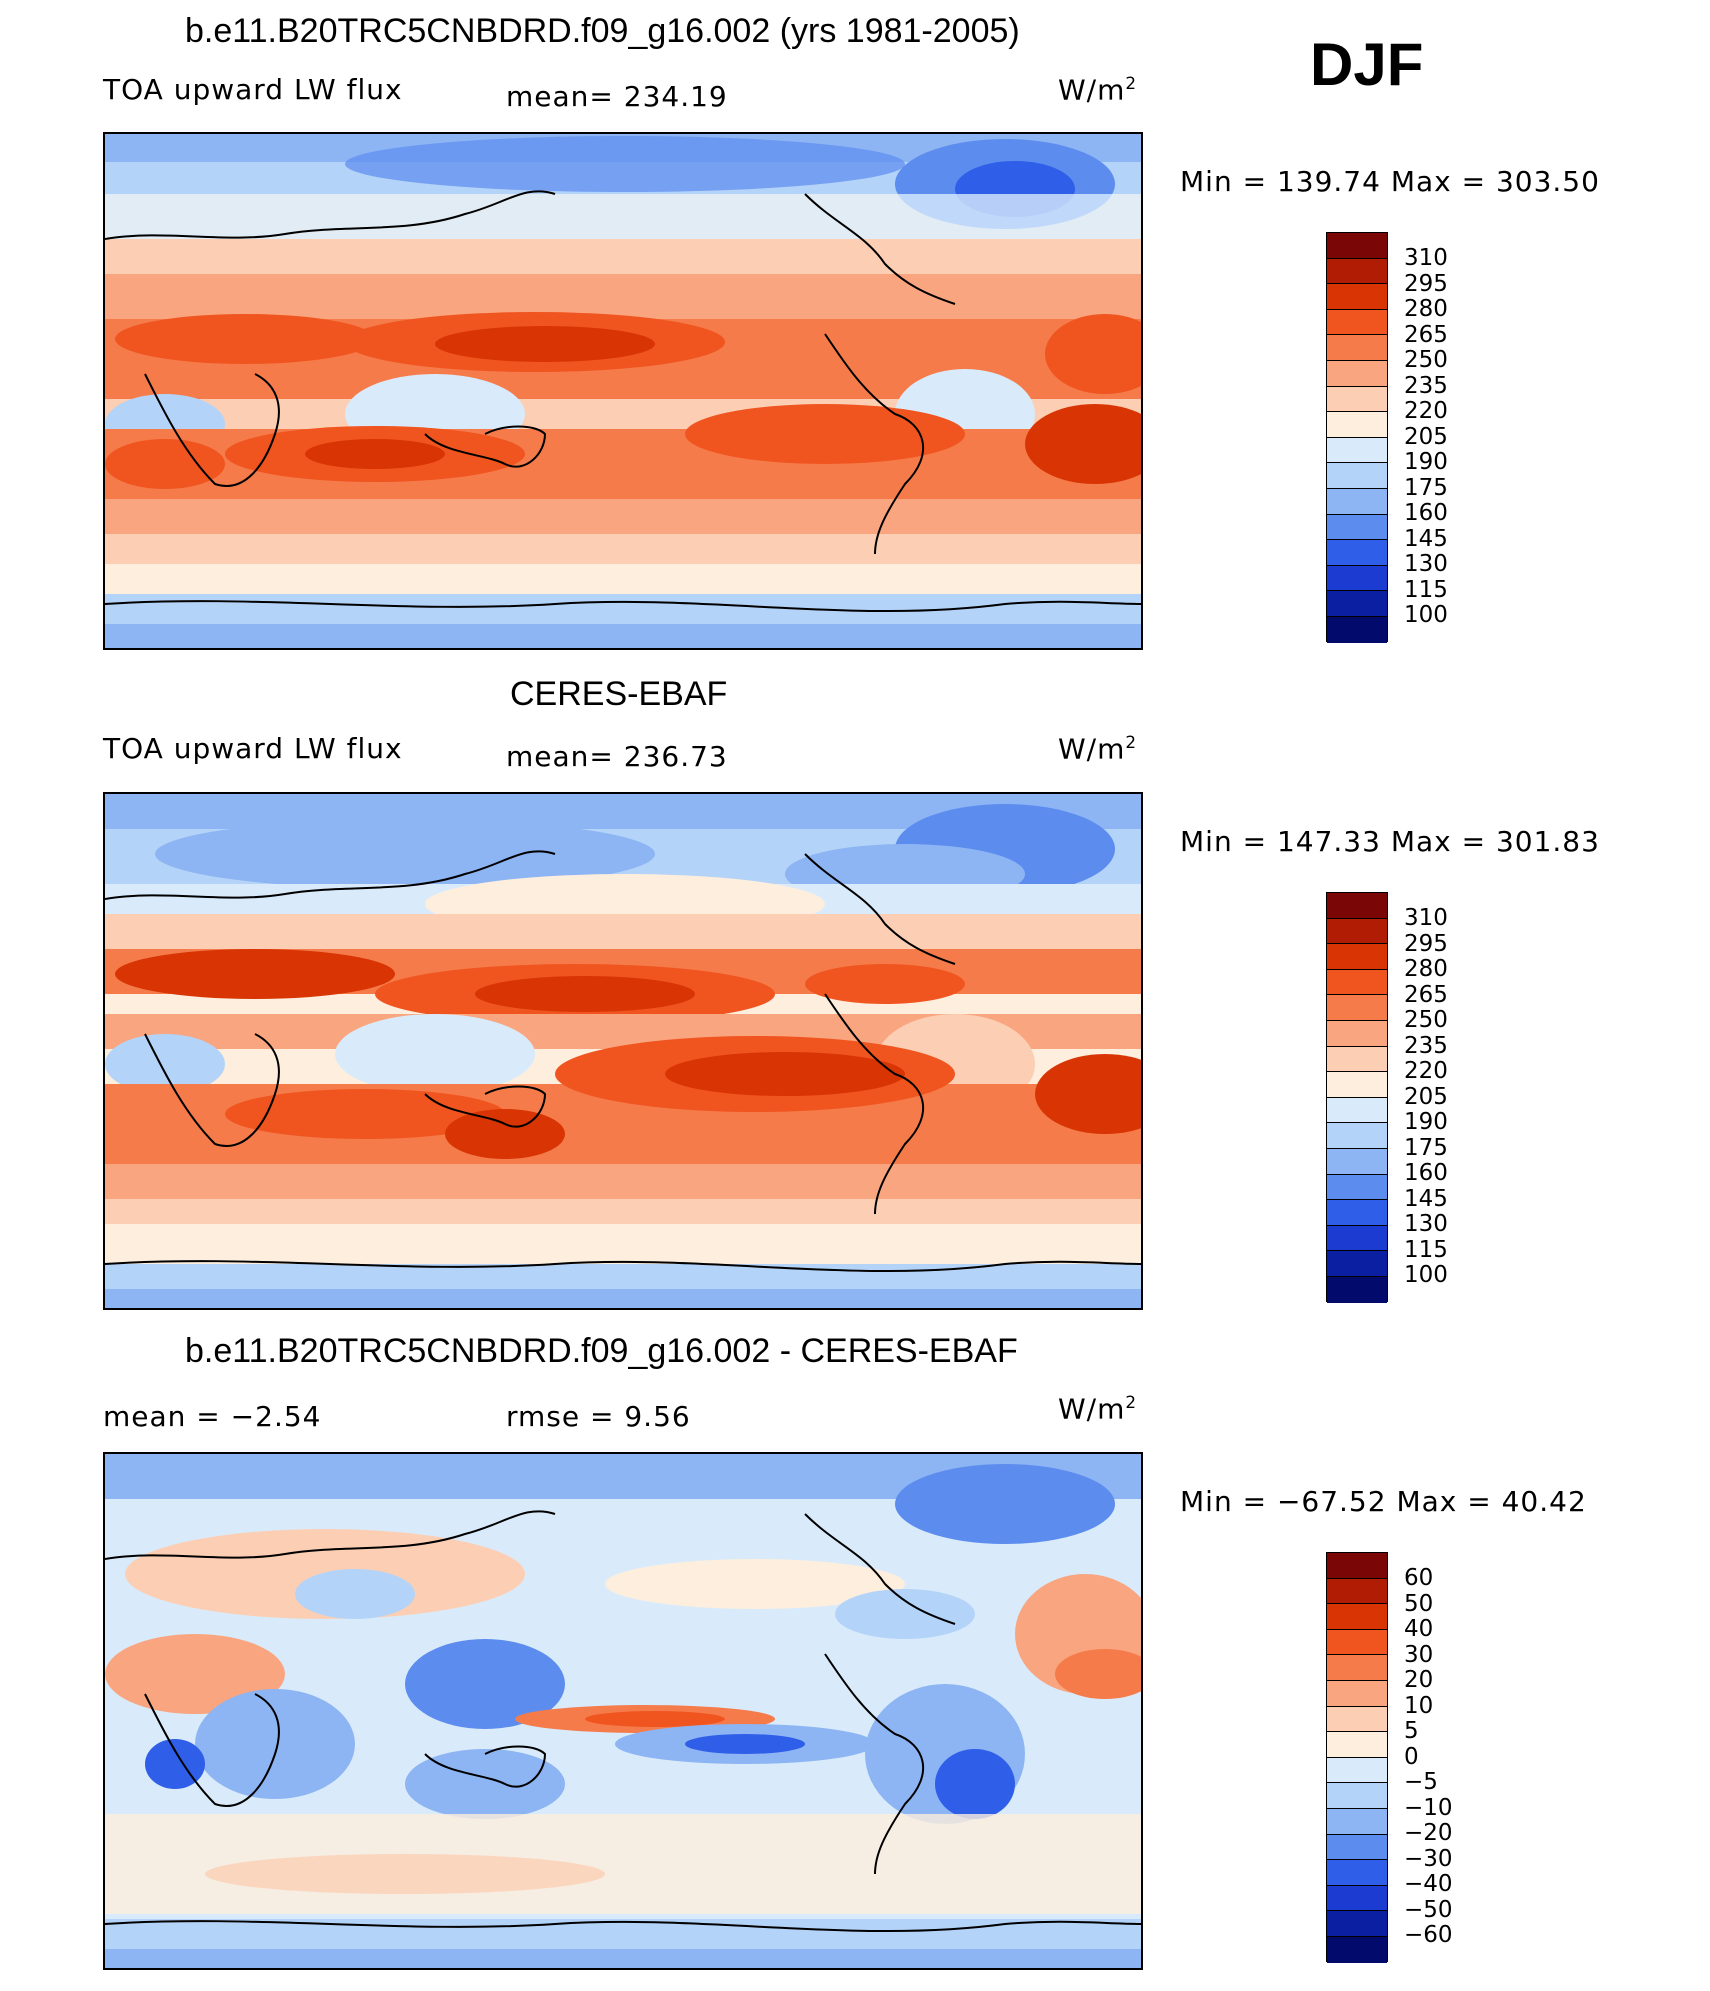 The width and height of the screenshot is (1710, 1991). I want to click on cb1-tick: 250, so click(1426, 360).